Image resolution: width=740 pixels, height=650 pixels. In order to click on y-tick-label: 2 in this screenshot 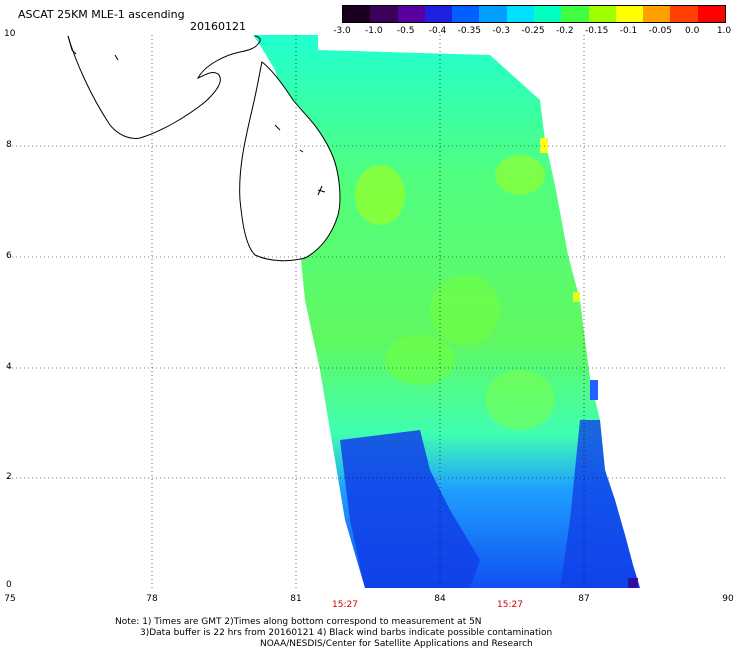, I will do `click(9, 477)`.